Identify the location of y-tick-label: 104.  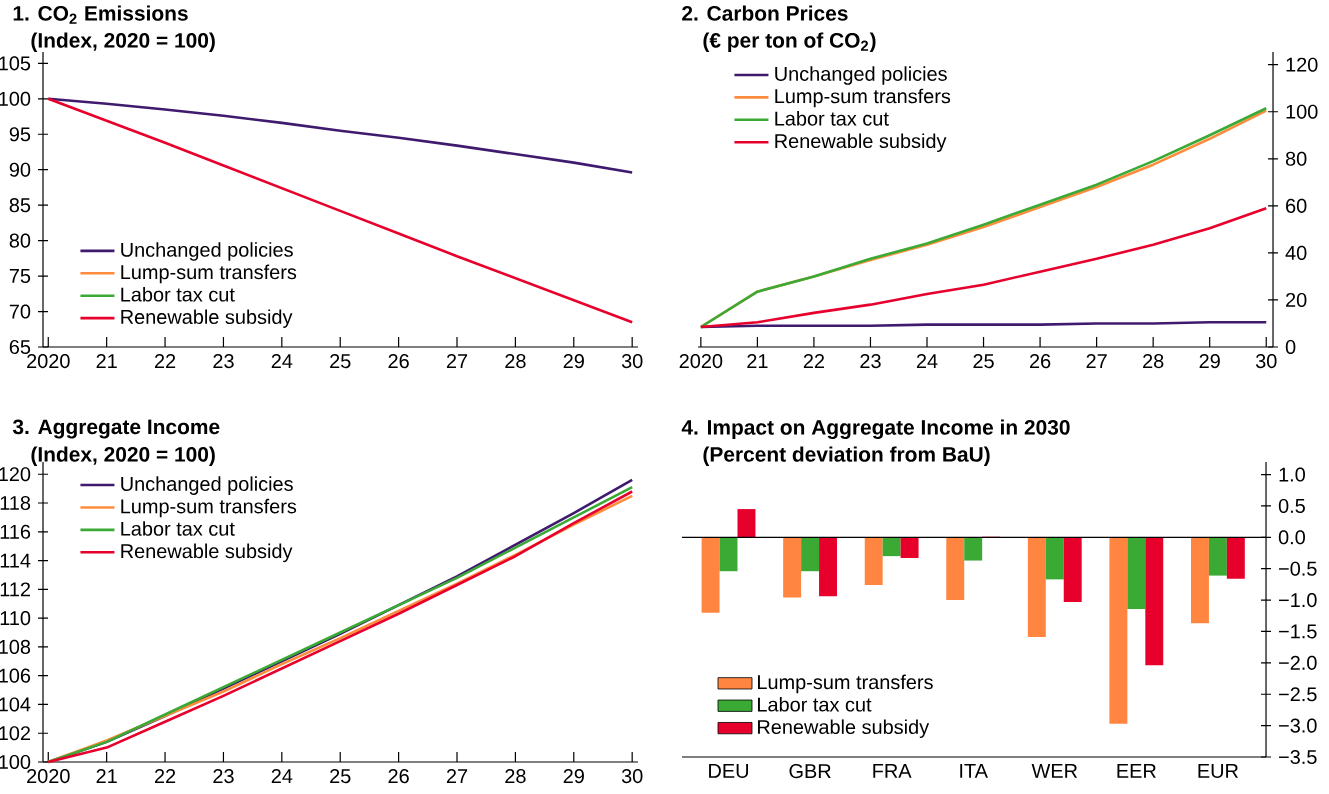
(15, 704).